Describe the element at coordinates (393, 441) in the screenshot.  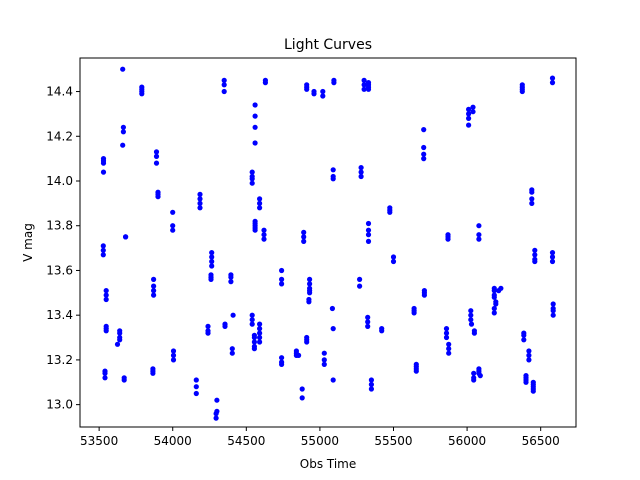
I see `x-tick-label: 55500` at that location.